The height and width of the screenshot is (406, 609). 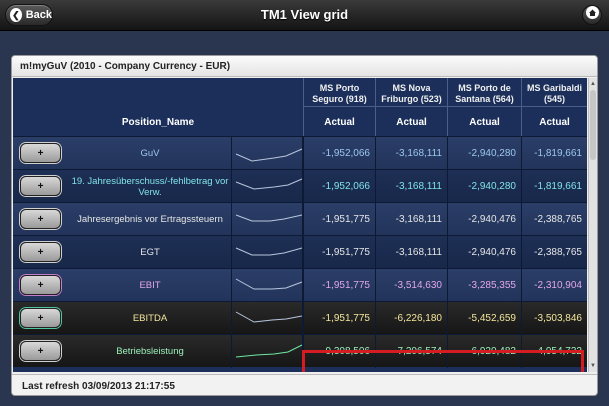 I want to click on page-title: TM1 View grid, so click(x=304, y=14).